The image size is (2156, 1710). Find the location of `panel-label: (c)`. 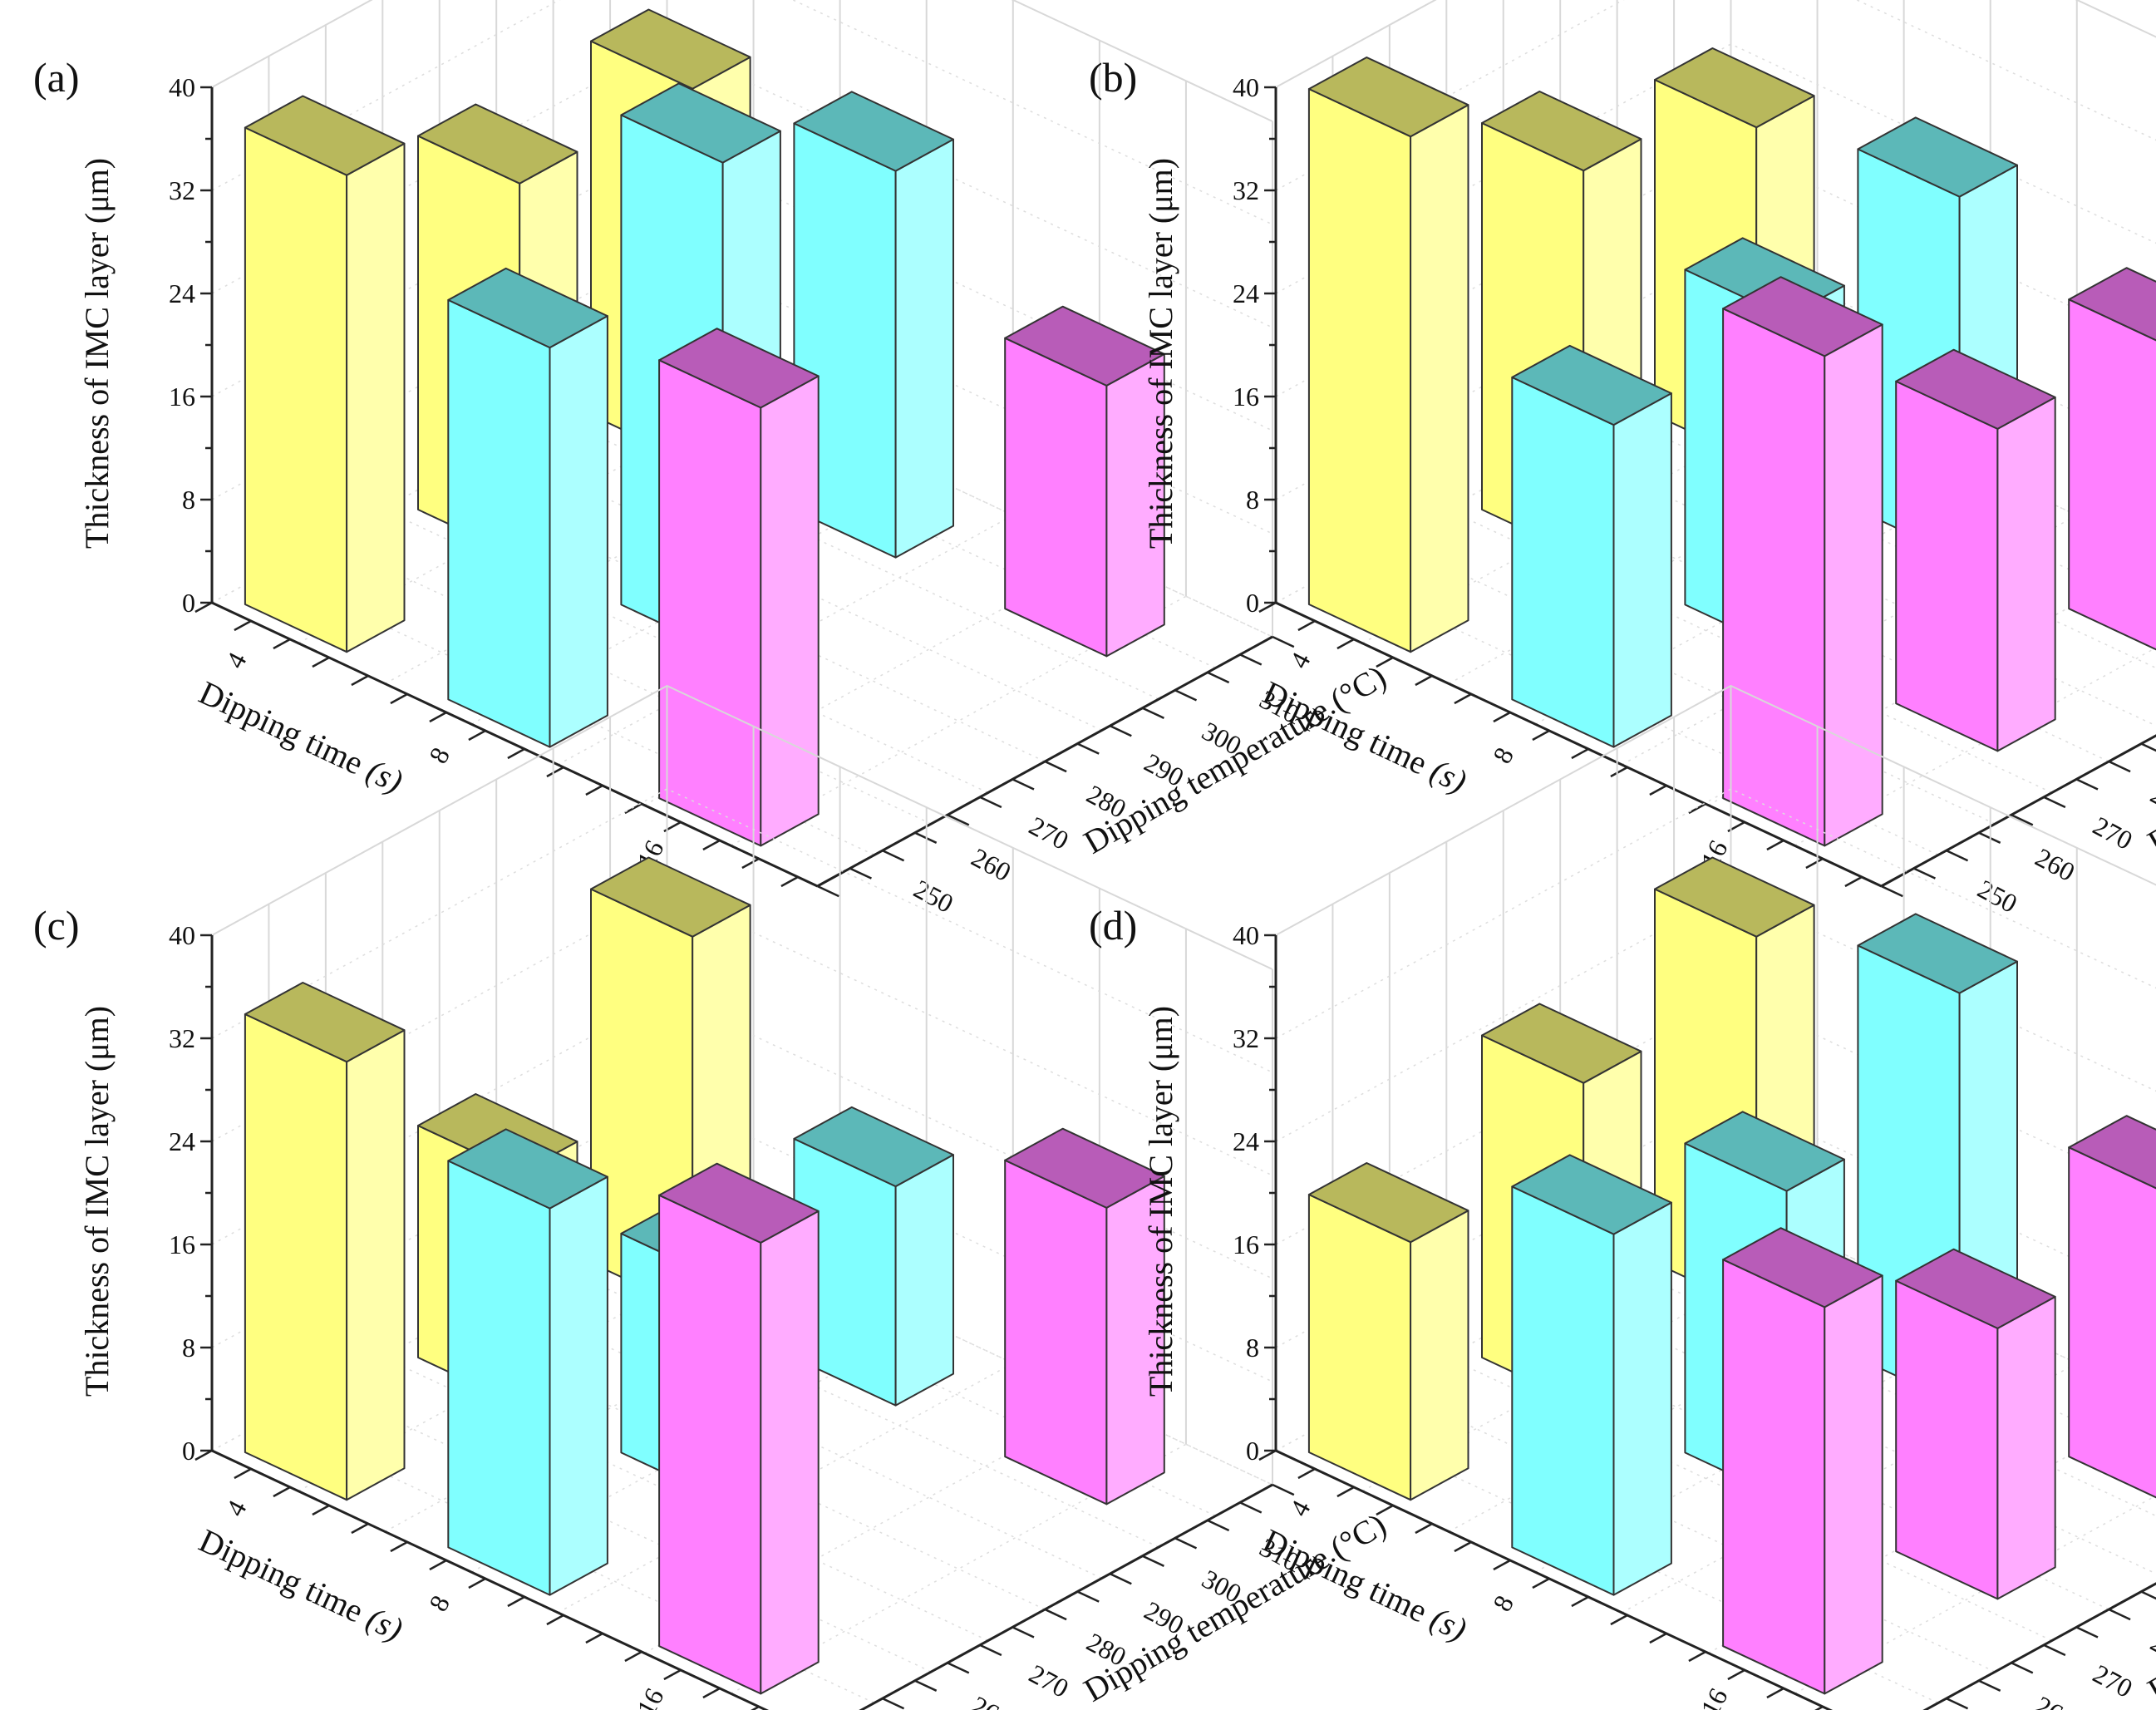

panel-label: (c) is located at coordinates (56, 926).